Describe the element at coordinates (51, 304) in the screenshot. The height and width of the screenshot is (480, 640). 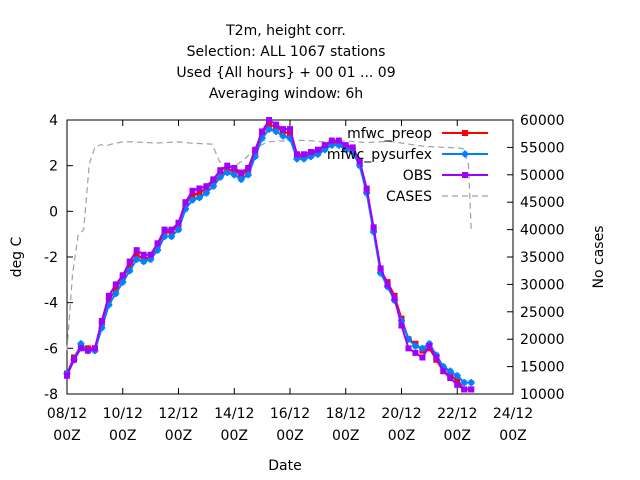
I see `y-tick-label: -4` at that location.